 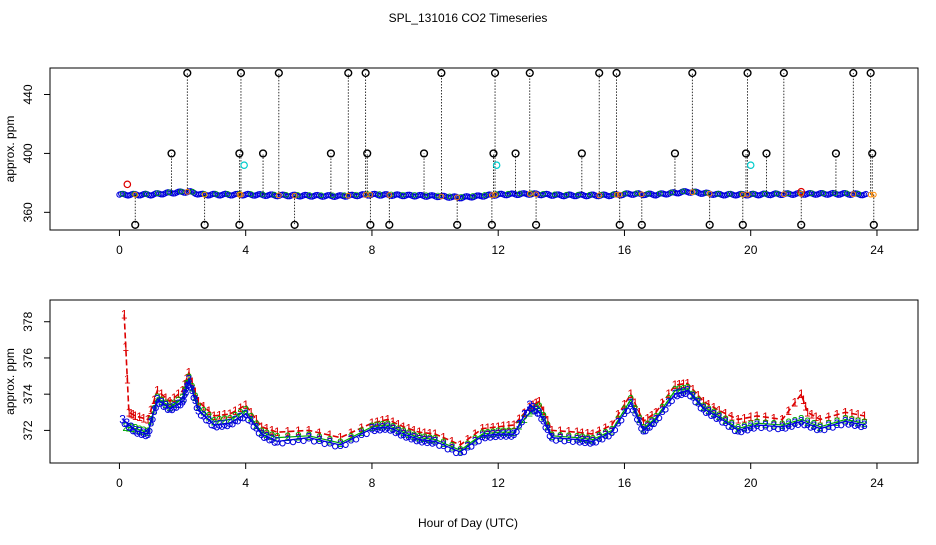 What do you see at coordinates (801, 191) in the screenshot?
I see `red-point` at bounding box center [801, 191].